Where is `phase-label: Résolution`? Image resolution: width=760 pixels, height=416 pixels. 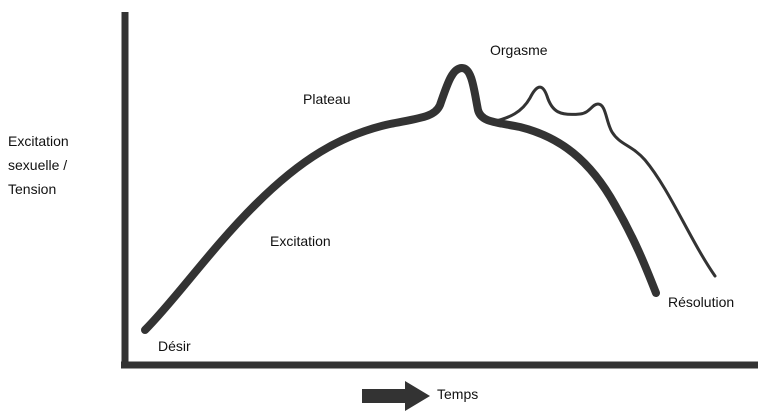
phase-label: Résolution is located at coordinates (701, 302).